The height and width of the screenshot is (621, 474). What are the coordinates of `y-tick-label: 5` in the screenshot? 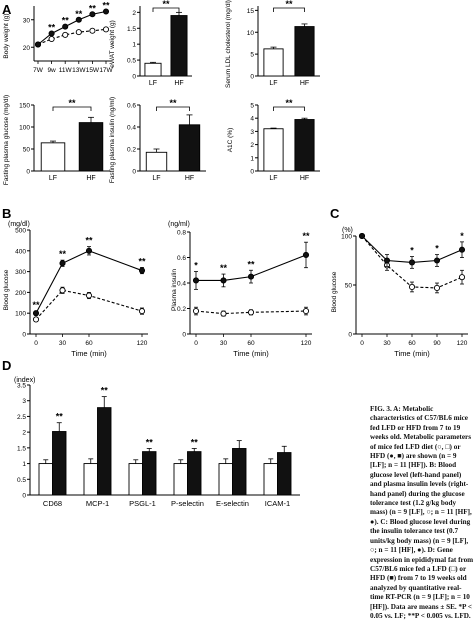 It's located at (252, 55).